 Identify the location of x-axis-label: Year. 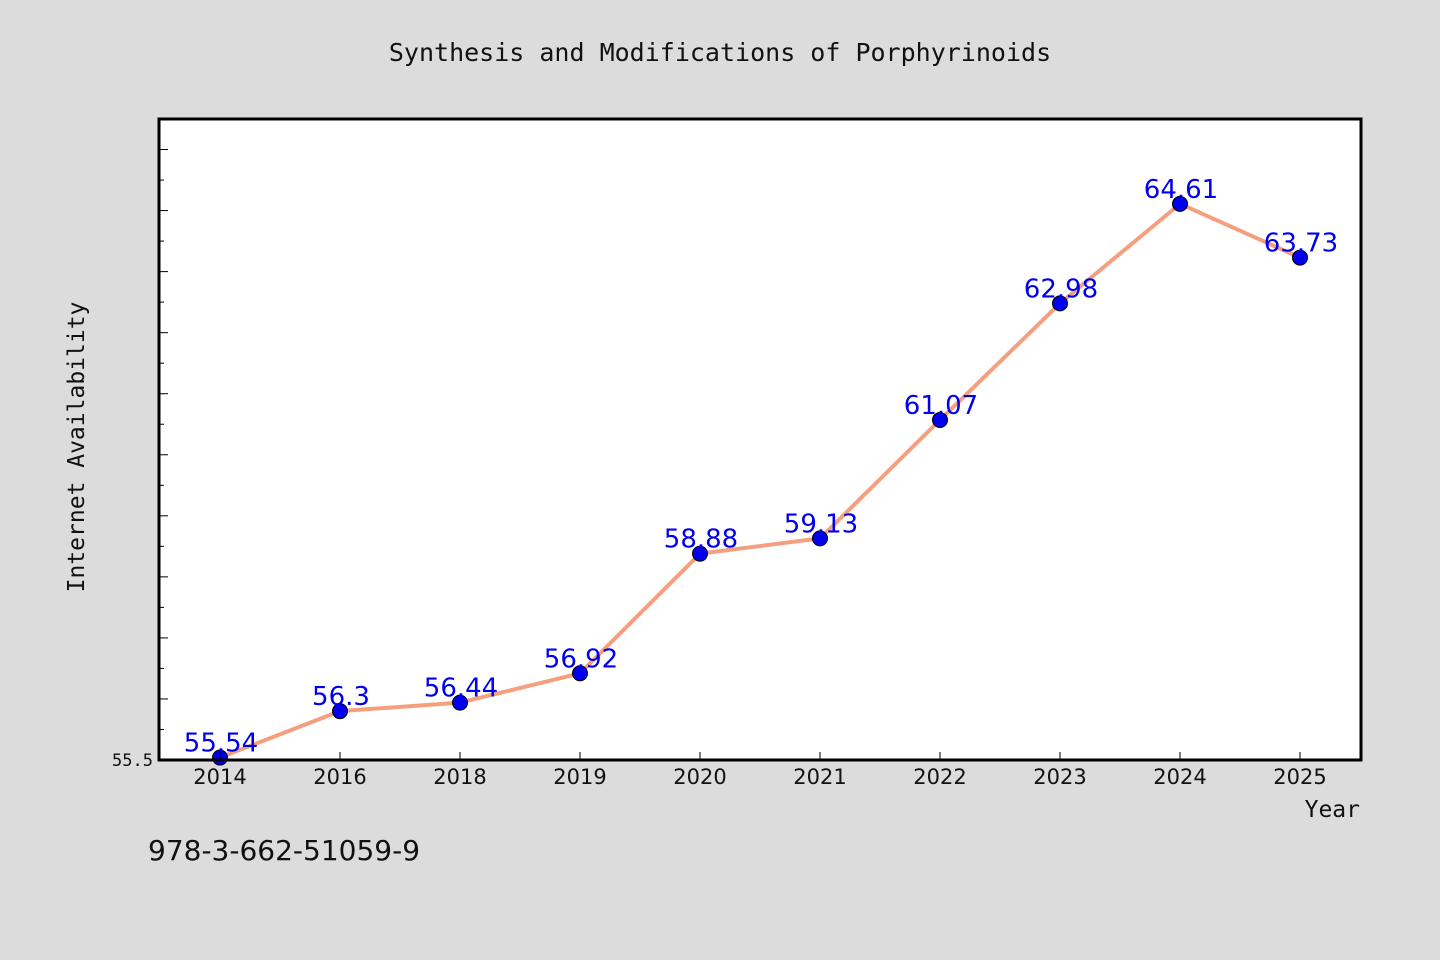
(1332, 810).